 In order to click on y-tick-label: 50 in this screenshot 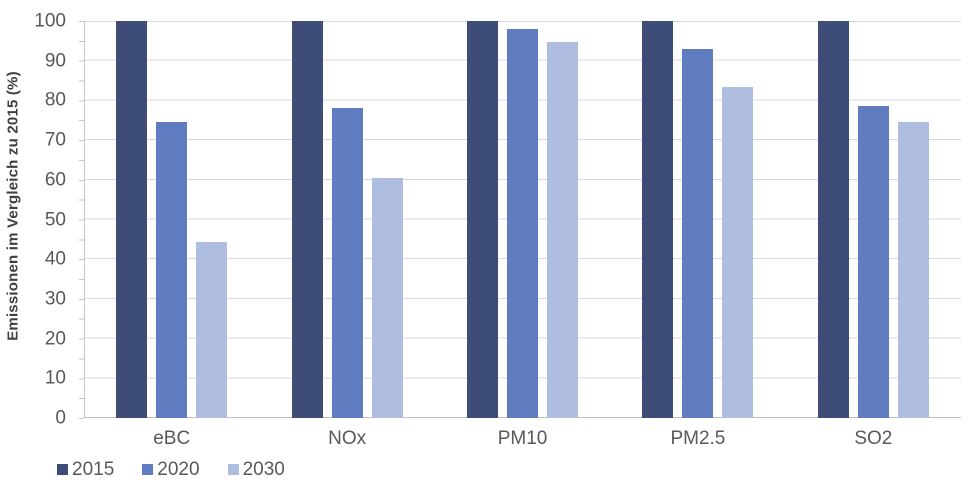, I will do `click(55, 219)`.